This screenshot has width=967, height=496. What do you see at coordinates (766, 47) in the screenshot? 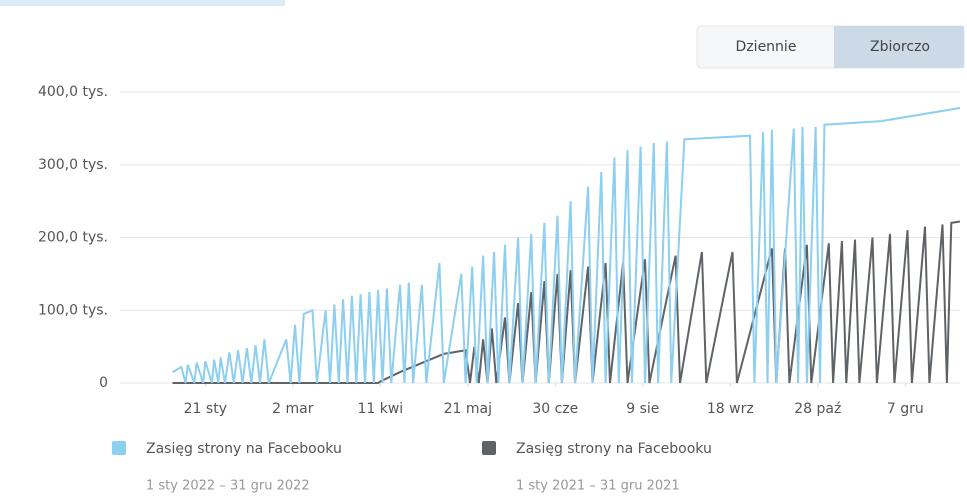
I see `button: Dziennie` at bounding box center [766, 47].